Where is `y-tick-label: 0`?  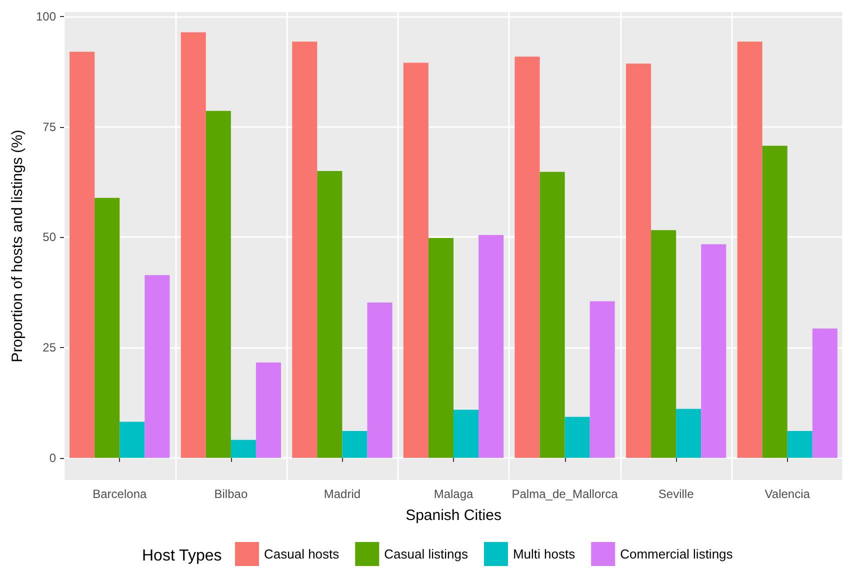
y-tick-label: 0 is located at coordinates (52, 457).